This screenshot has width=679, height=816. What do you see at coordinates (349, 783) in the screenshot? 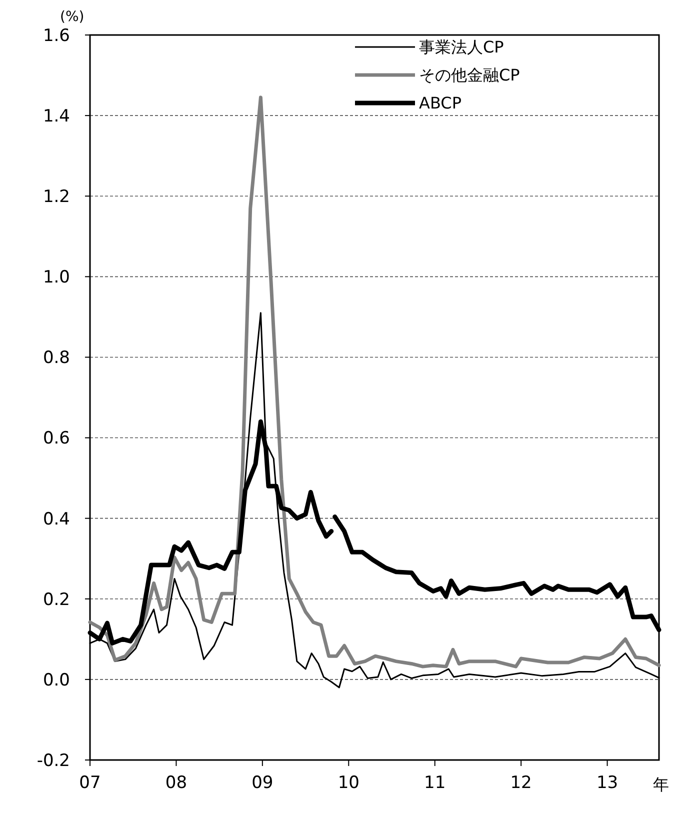
I see `x-tick-label: 10` at bounding box center [349, 783].